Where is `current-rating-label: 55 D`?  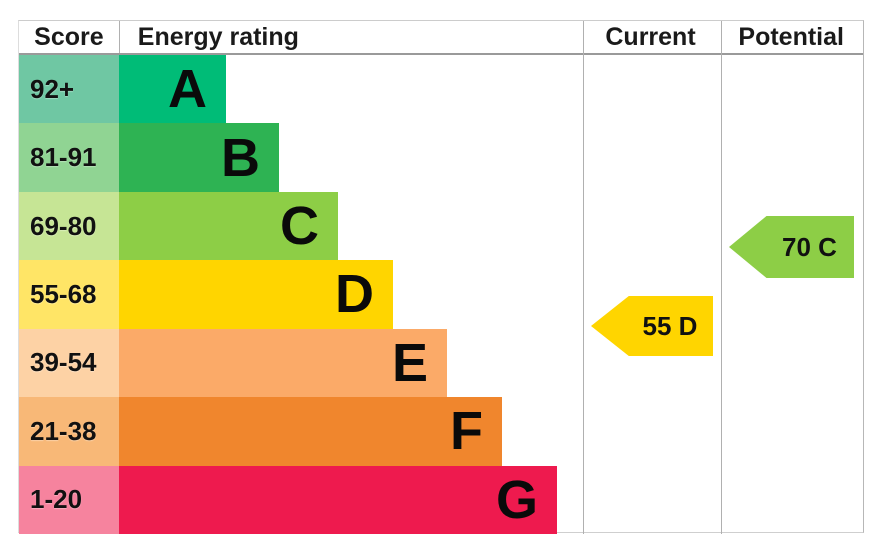 current-rating-label: 55 D is located at coordinates (670, 325).